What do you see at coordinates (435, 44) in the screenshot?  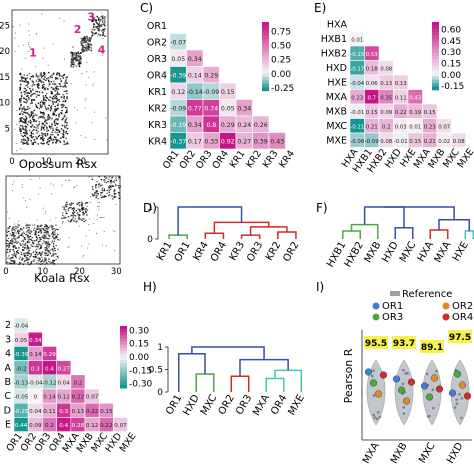 I see `colorbar-segment` at bounding box center [435, 44].